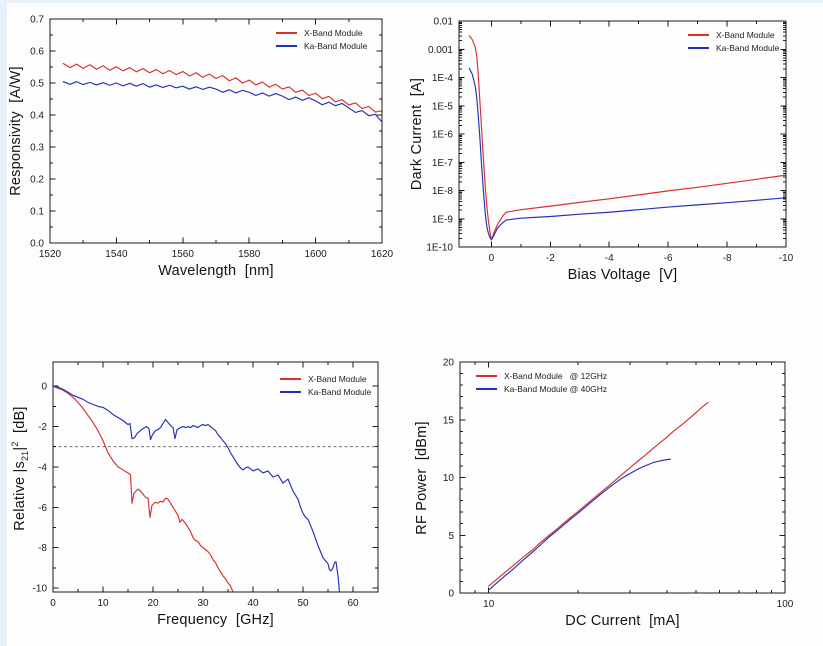 This screenshot has height=646, width=823. Describe the element at coordinates (215, 620) in the screenshot. I see `x-axis-label-frequency: Frequency [GHz]` at that location.